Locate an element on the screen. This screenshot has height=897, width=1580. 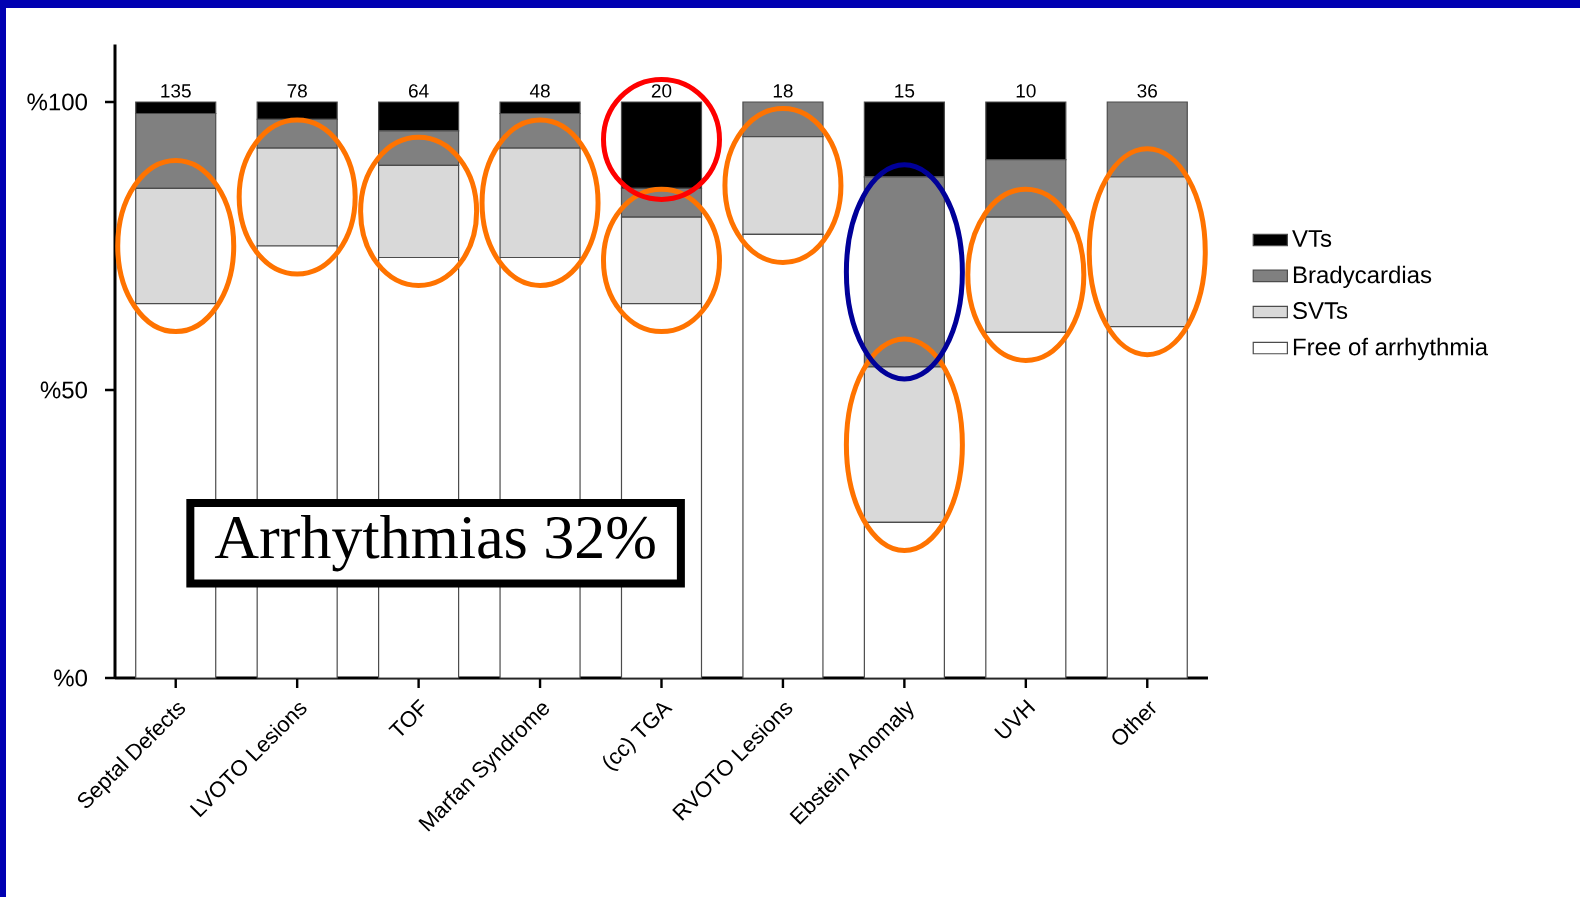
legend-label: SVTs is located at coordinates (1320, 311).